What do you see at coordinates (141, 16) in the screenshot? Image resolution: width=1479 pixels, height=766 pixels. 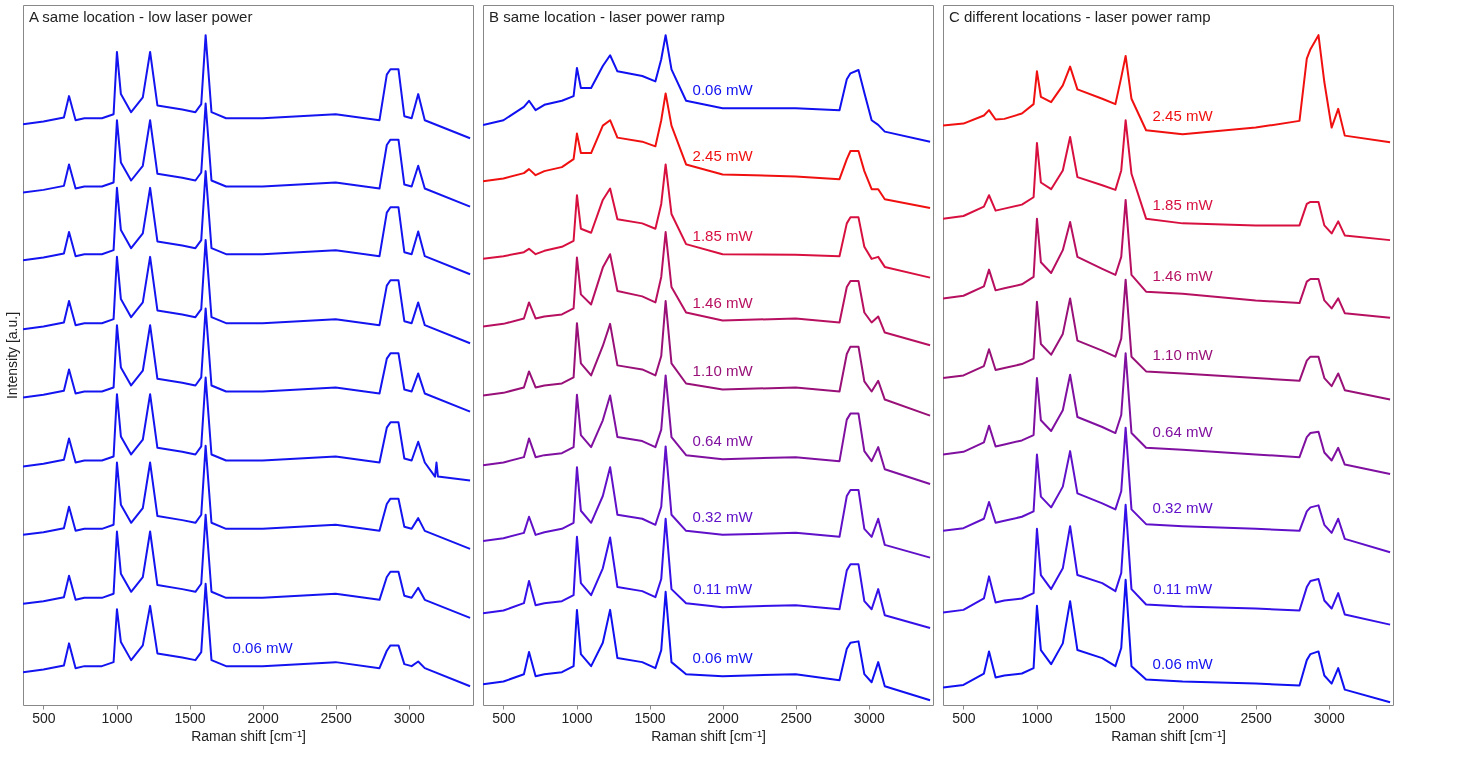 I see `chart-title: A same location - low laser power` at bounding box center [141, 16].